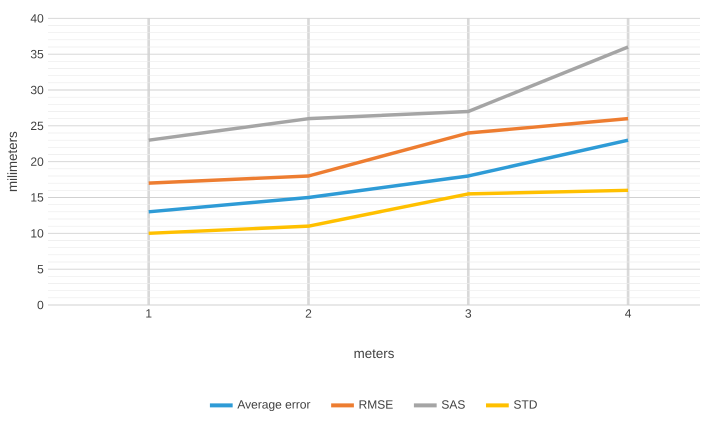 The image size is (702, 427). I want to click on legend-label: RMSE, so click(376, 404).